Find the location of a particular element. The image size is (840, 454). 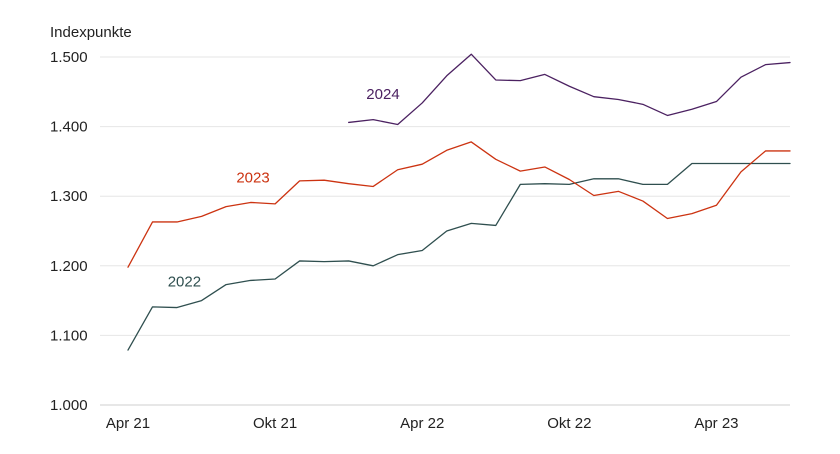

y-tick-label: 1.400 is located at coordinates (69, 127).